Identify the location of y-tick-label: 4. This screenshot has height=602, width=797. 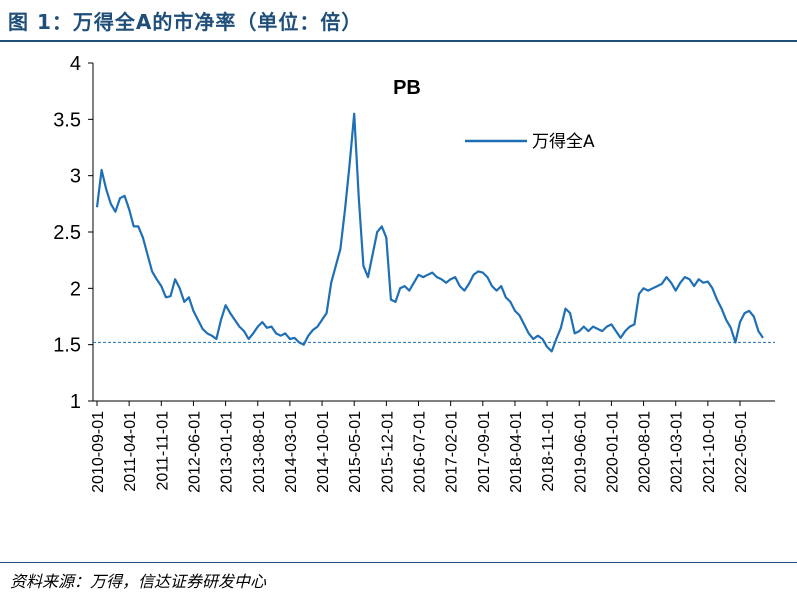
(75, 64).